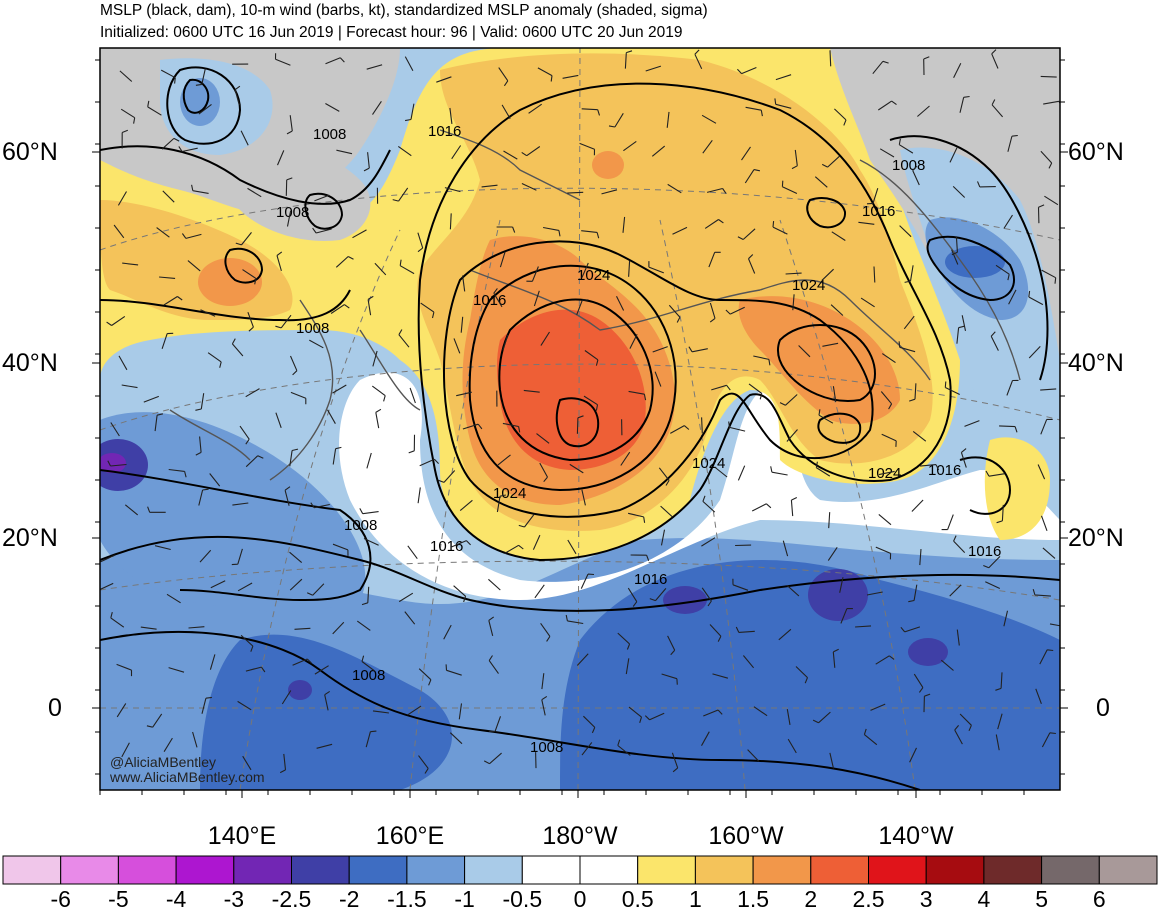  What do you see at coordinates (1103, 708) in the screenshot?
I see `lat-label-0-right: 0` at bounding box center [1103, 708].